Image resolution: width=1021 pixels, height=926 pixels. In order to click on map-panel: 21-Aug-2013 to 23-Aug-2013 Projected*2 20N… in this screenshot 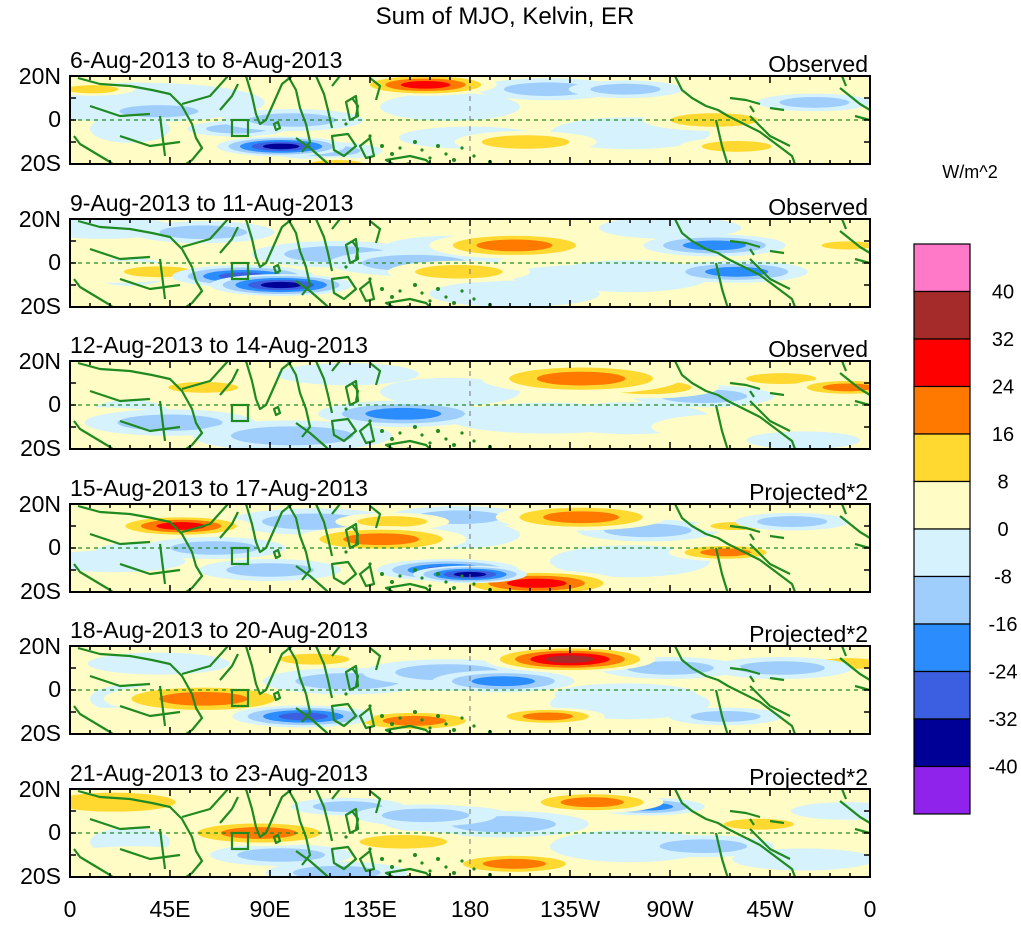, I will do `click(445, 824)`.